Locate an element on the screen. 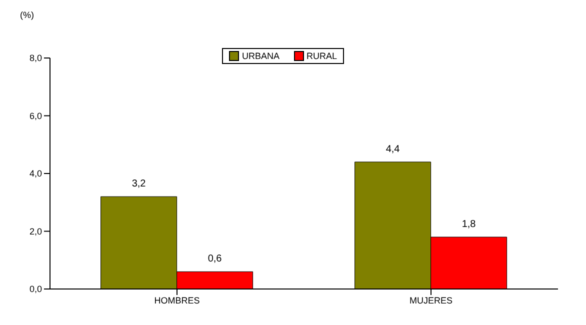 The image size is (586, 325). y-tick-label: 2,0 is located at coordinates (35, 231).